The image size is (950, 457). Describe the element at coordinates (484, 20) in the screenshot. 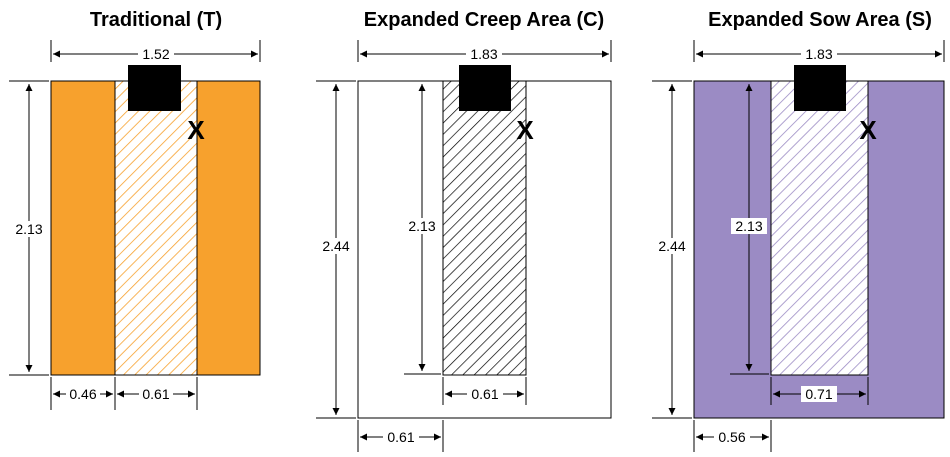

I see `panel-title: Expanded Creep Area (C)` at that location.